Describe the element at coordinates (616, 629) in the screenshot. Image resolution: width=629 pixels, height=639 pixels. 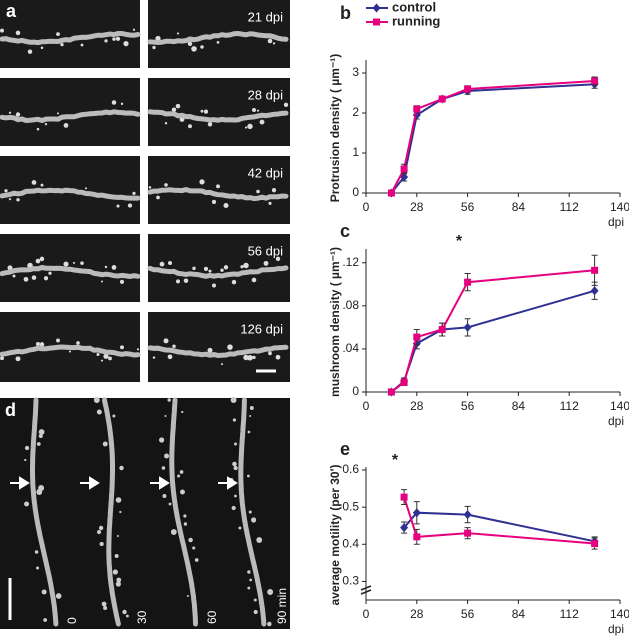
I see `x-axis-label: dpi` at that location.